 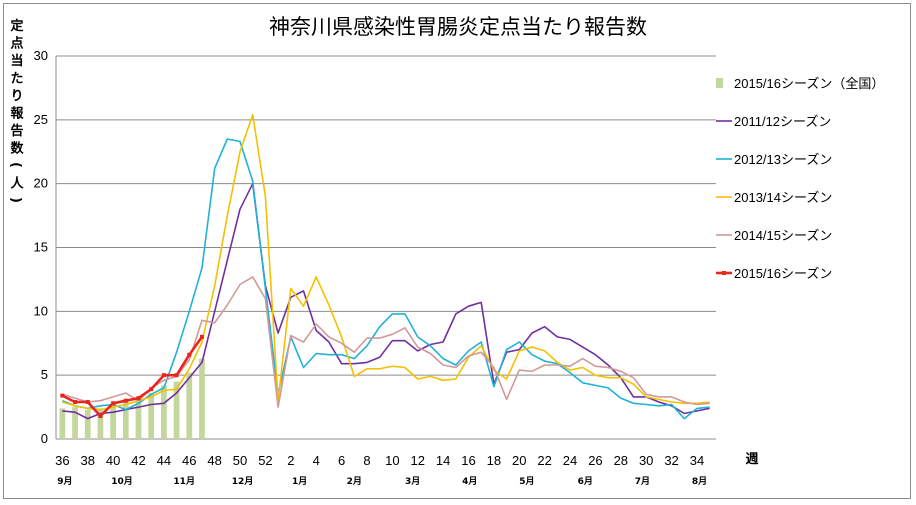 What do you see at coordinates (526, 481) in the screenshot?
I see `month-label: 5月` at bounding box center [526, 481].